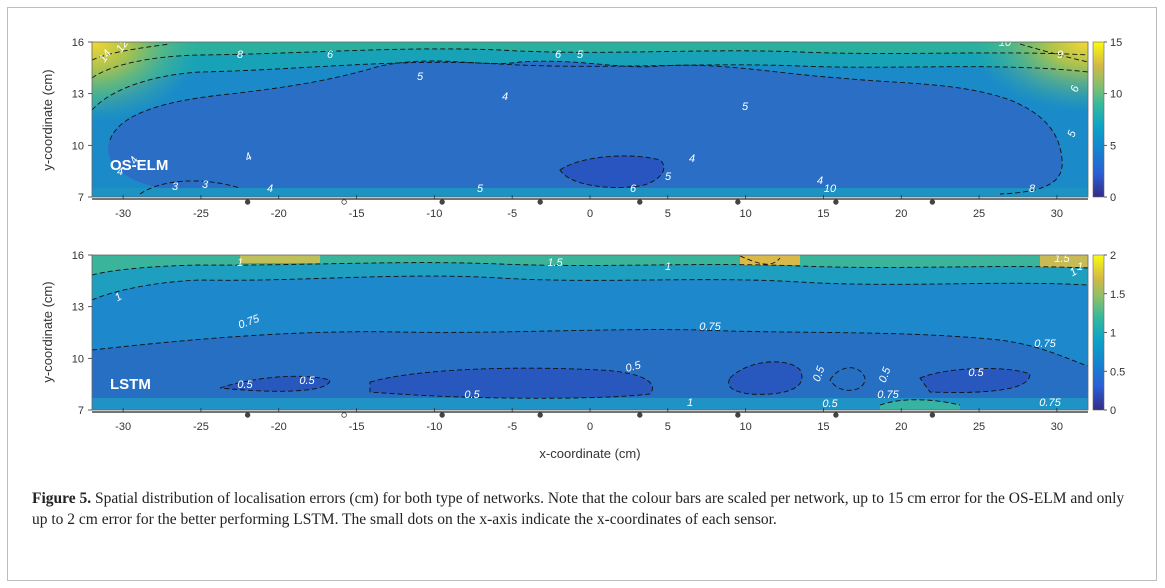 Image resolution: width=1165 pixels, height=588 pixels. I want to click on os-elm-xtick: -20, so click(279, 214).